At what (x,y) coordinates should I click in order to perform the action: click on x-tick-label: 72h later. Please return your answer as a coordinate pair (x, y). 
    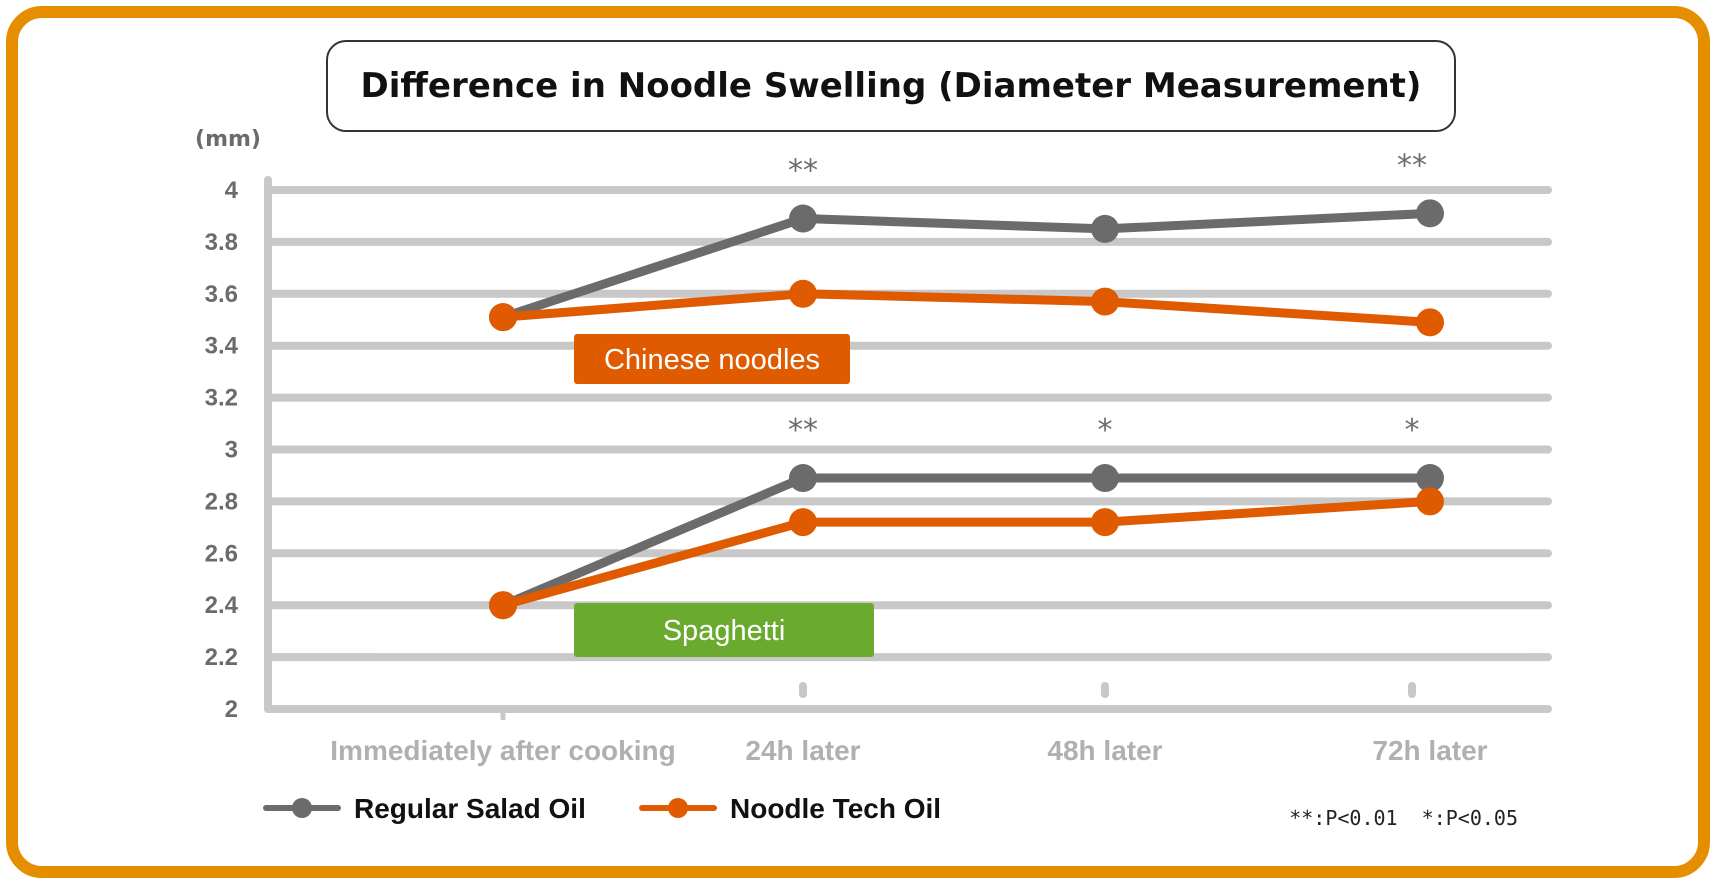
    Looking at the image, I should click on (1429, 750).